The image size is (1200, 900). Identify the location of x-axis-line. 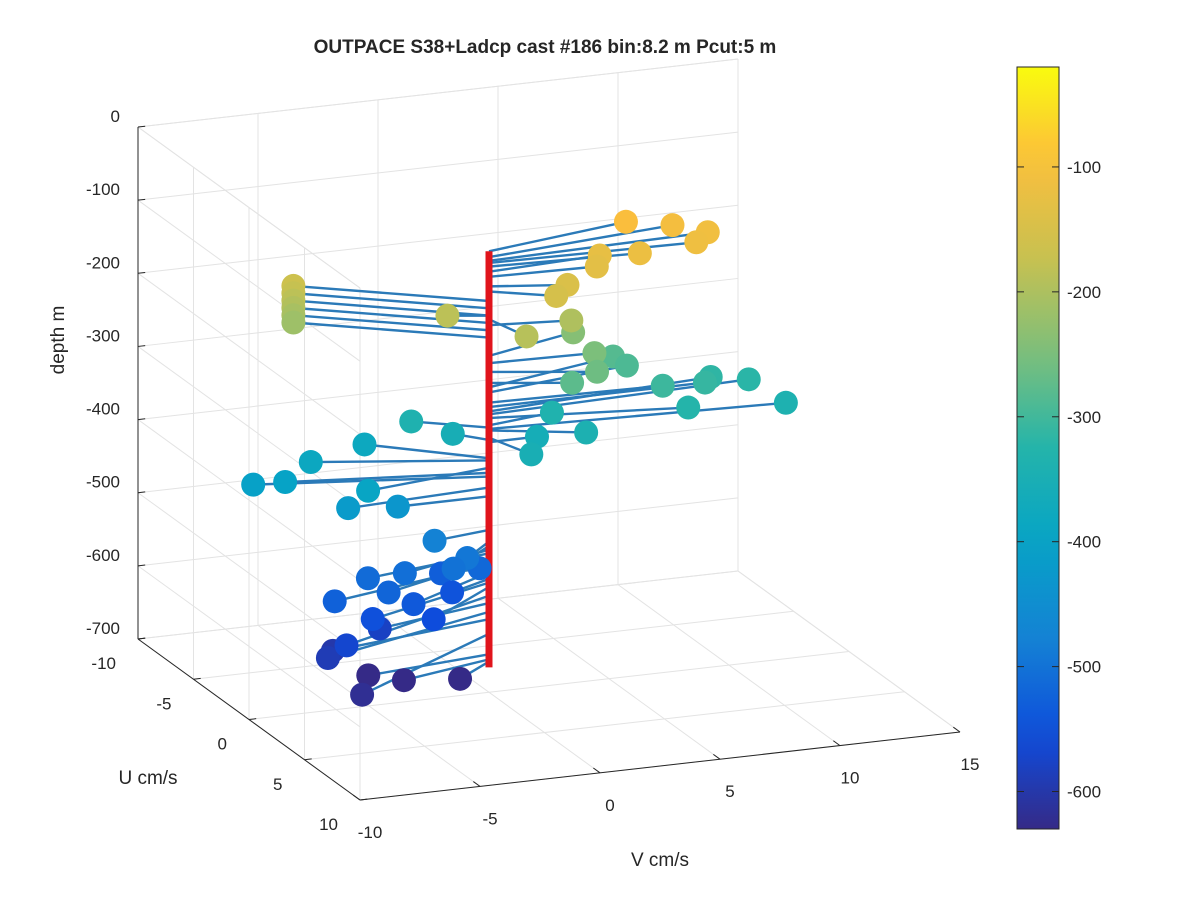
(660, 766).